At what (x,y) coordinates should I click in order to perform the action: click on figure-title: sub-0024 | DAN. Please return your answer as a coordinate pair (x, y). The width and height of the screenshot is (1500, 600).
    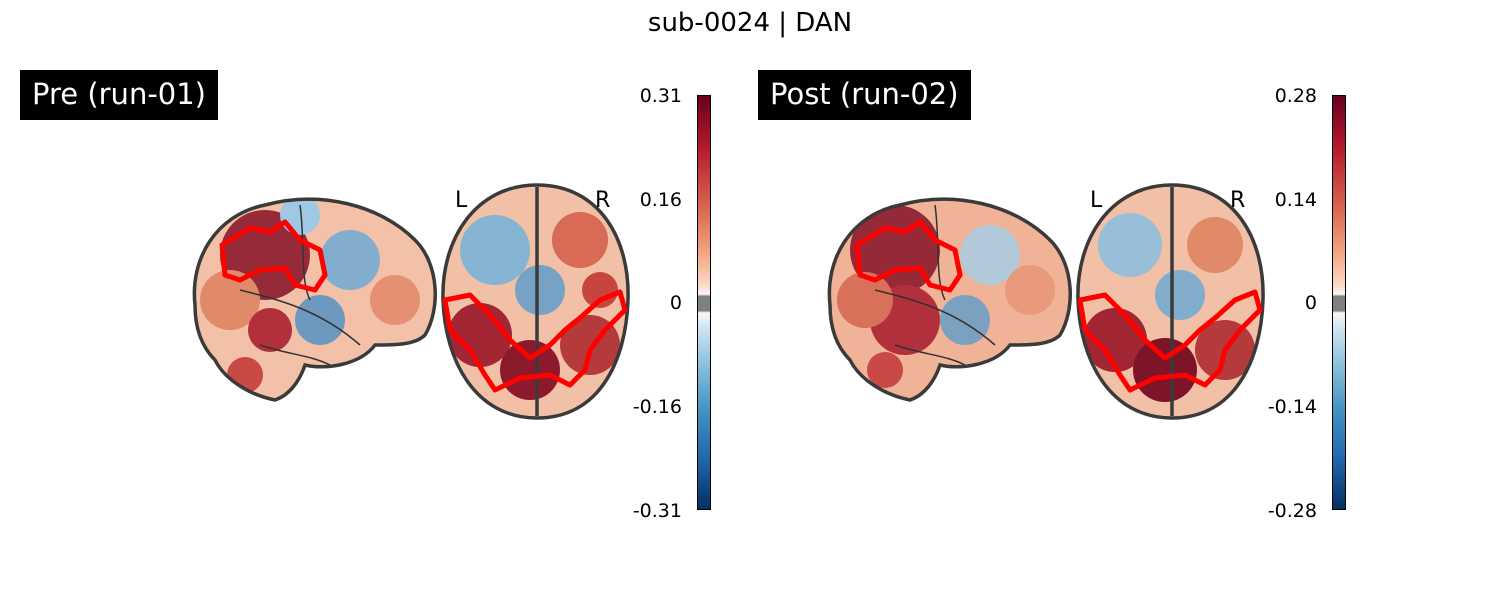
    Looking at the image, I should click on (750, 23).